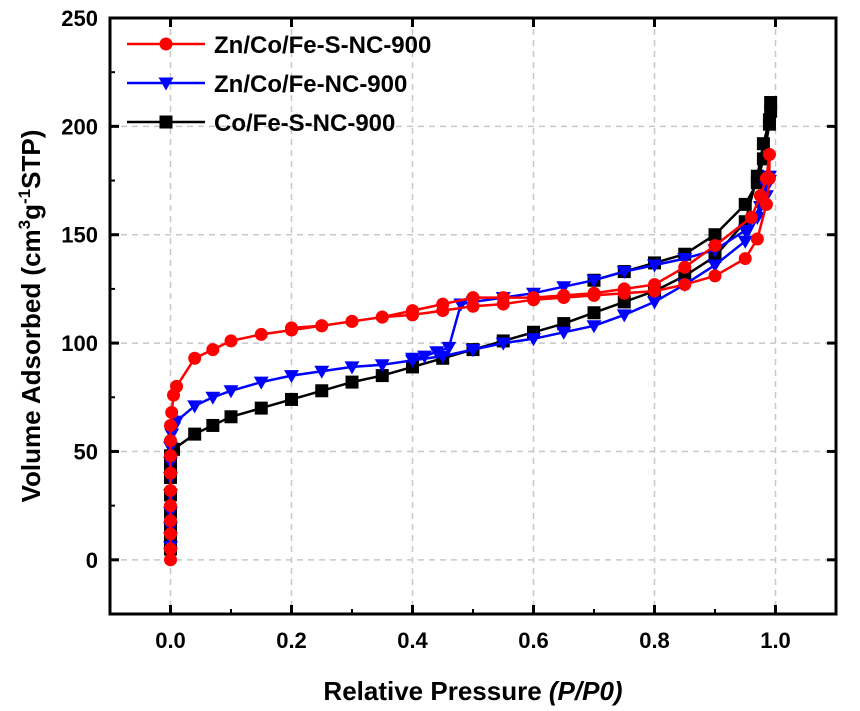 The image size is (860, 711). I want to click on y-tick-label: 150, so click(79, 235).